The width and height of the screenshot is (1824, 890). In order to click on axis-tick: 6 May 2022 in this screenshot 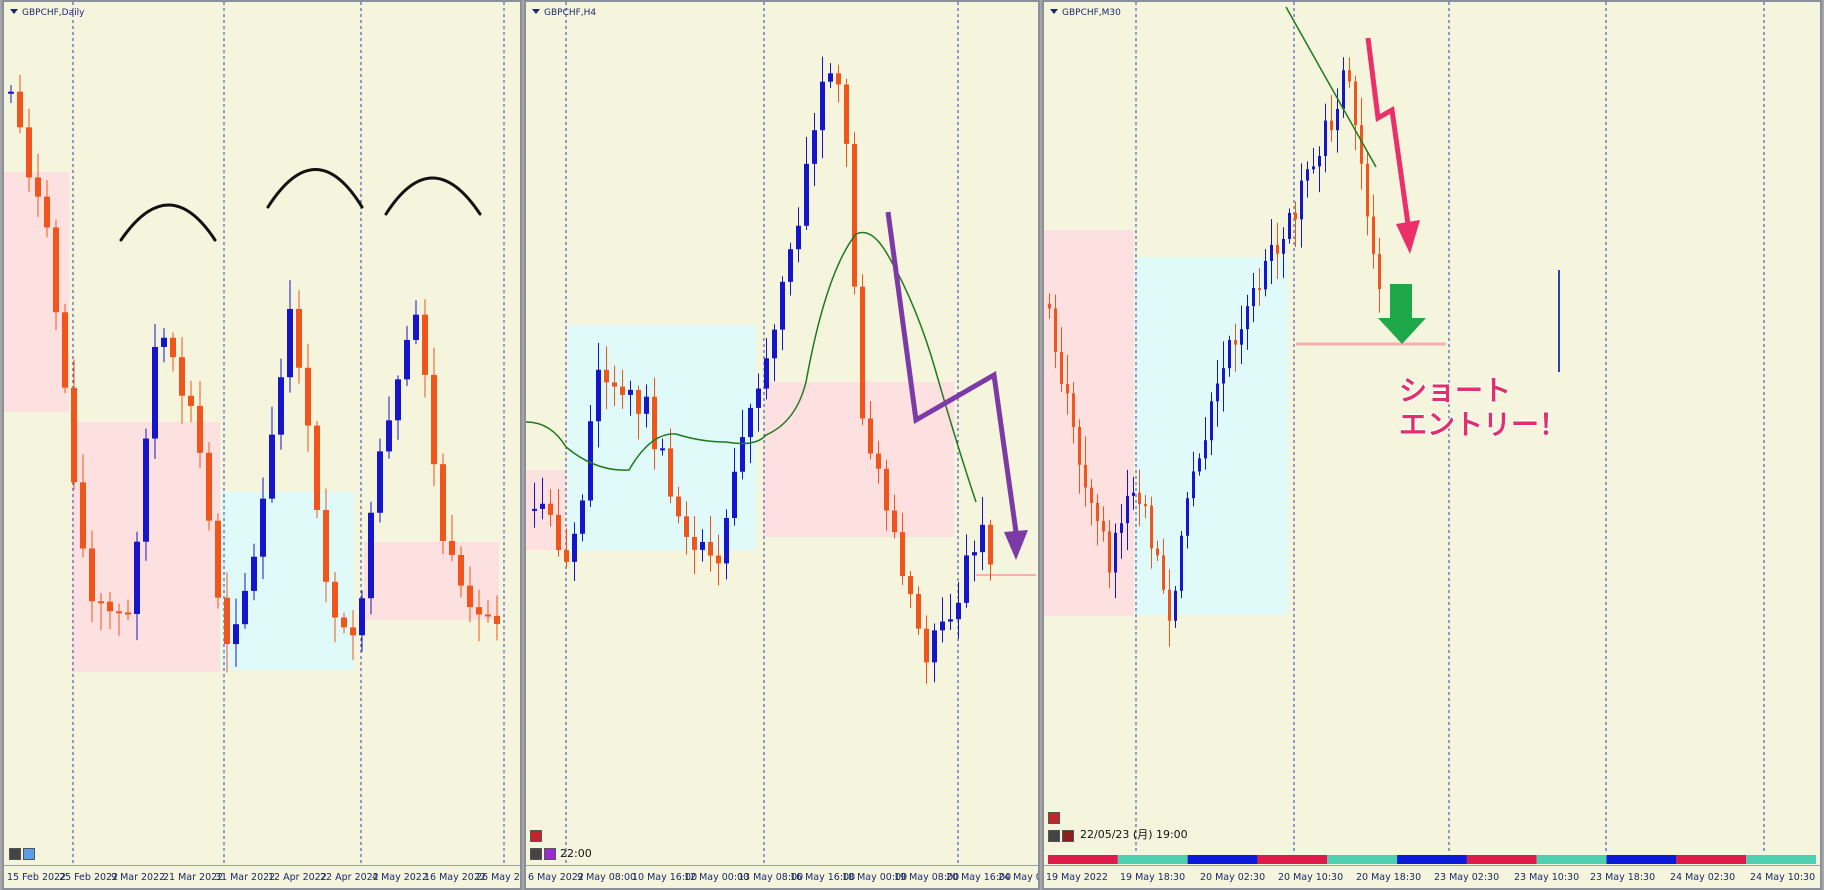, I will do `click(556, 877)`.